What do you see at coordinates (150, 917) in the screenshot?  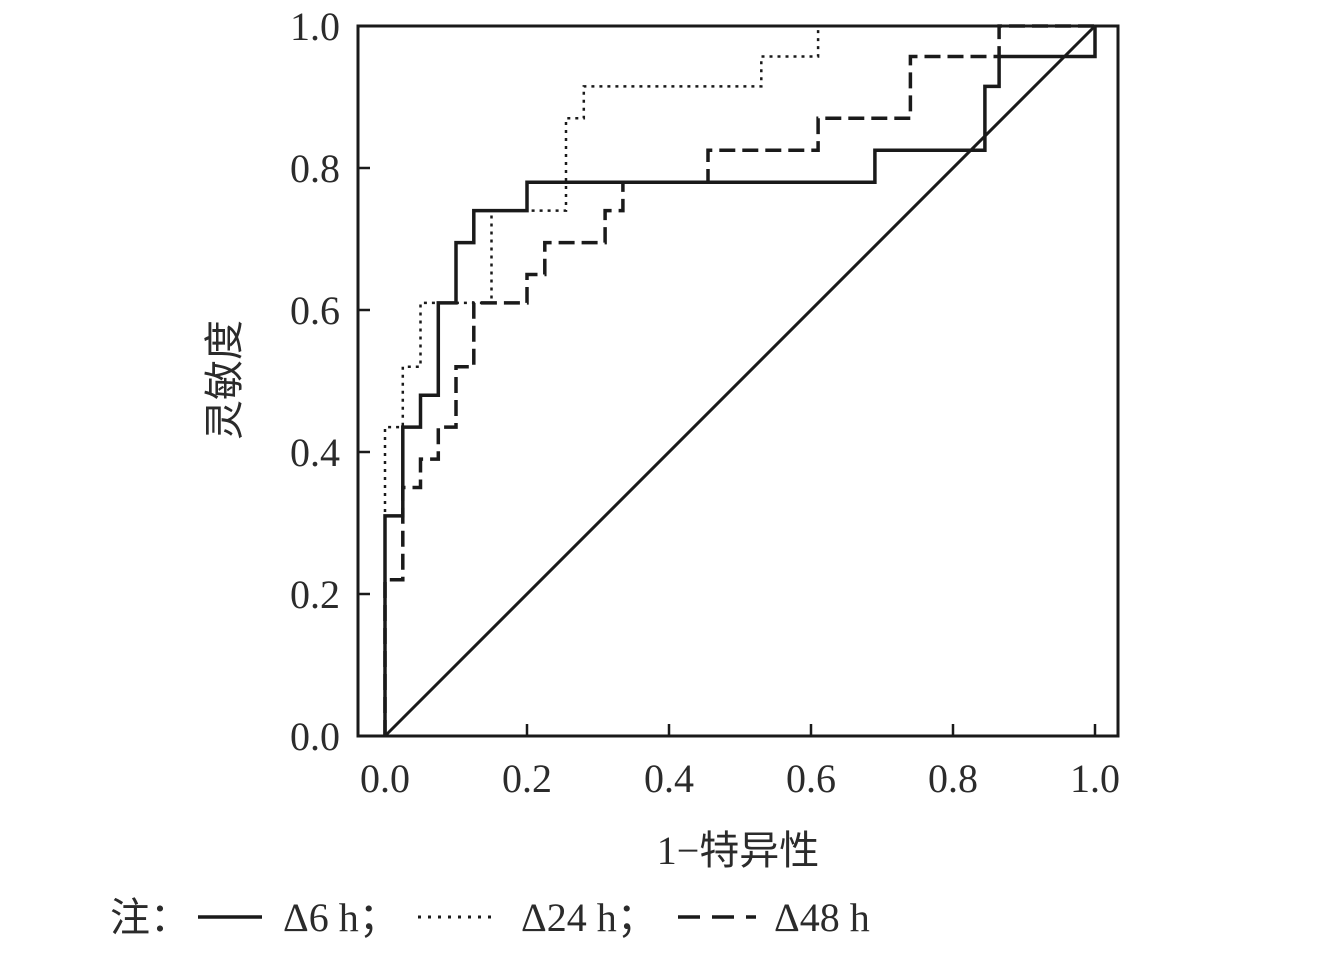 I see `note-prefix: 注：` at bounding box center [150, 917].